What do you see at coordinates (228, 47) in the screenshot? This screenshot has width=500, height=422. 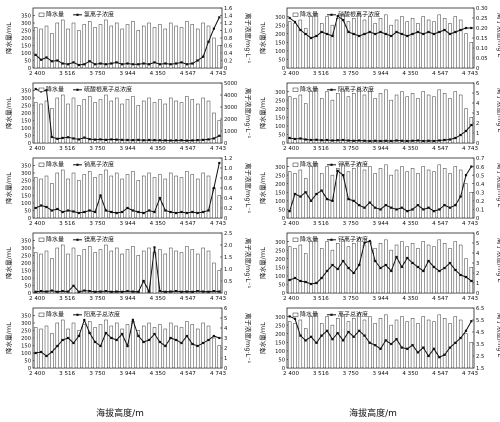 I see `right-tick-label: 0.6` at bounding box center [228, 47].